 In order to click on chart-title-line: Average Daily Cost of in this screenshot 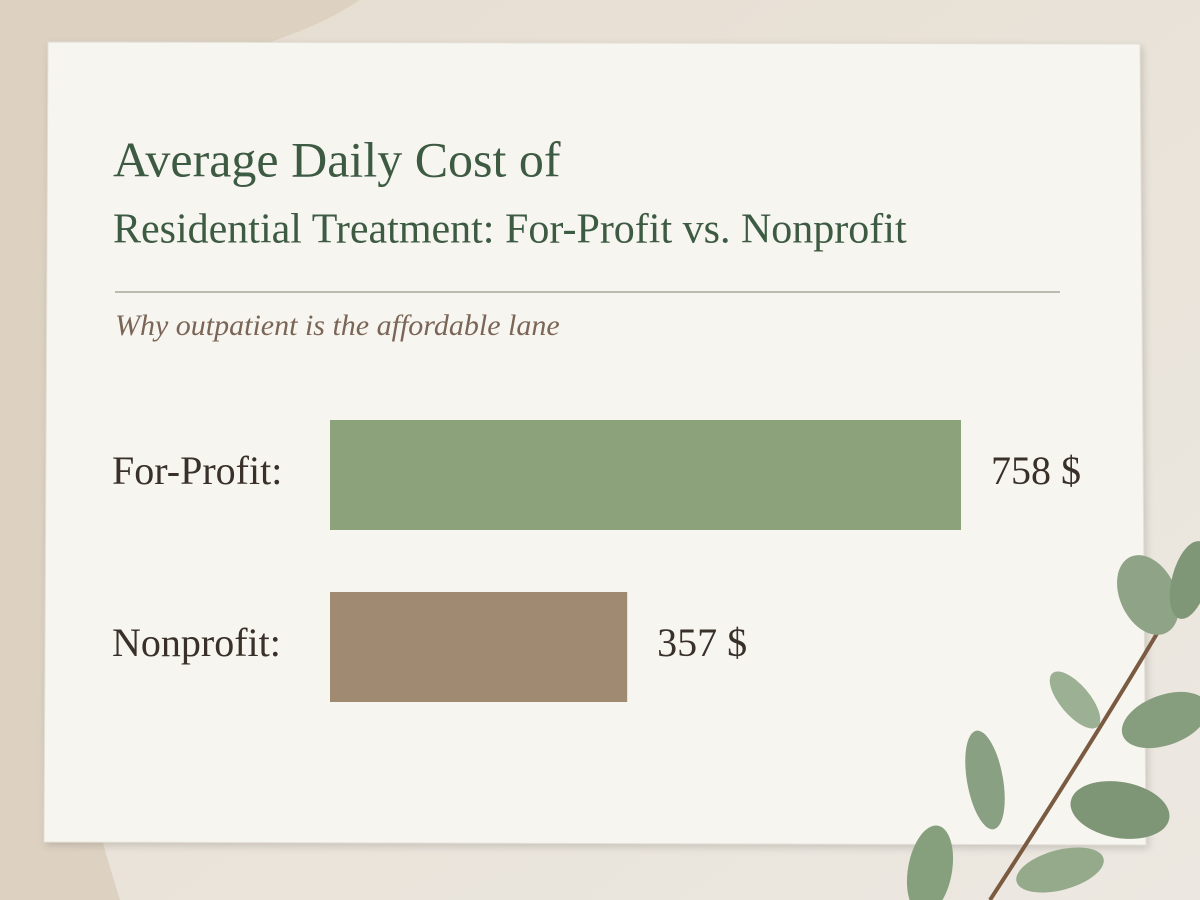, I will do `click(337, 159)`.